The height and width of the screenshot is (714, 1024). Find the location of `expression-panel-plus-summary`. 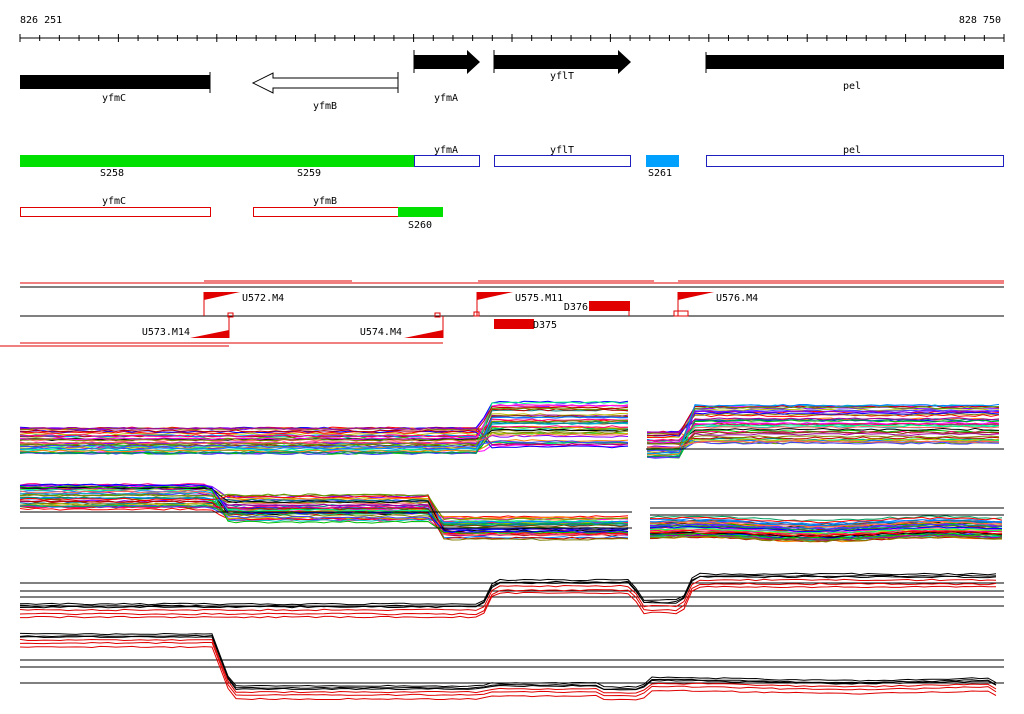

expression-panel-plus-summary is located at coordinates (511, 595).